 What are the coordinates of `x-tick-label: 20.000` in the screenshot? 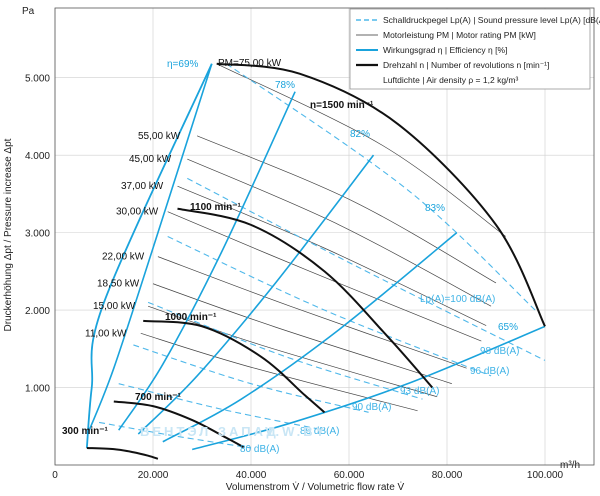 It's located at (153, 475).